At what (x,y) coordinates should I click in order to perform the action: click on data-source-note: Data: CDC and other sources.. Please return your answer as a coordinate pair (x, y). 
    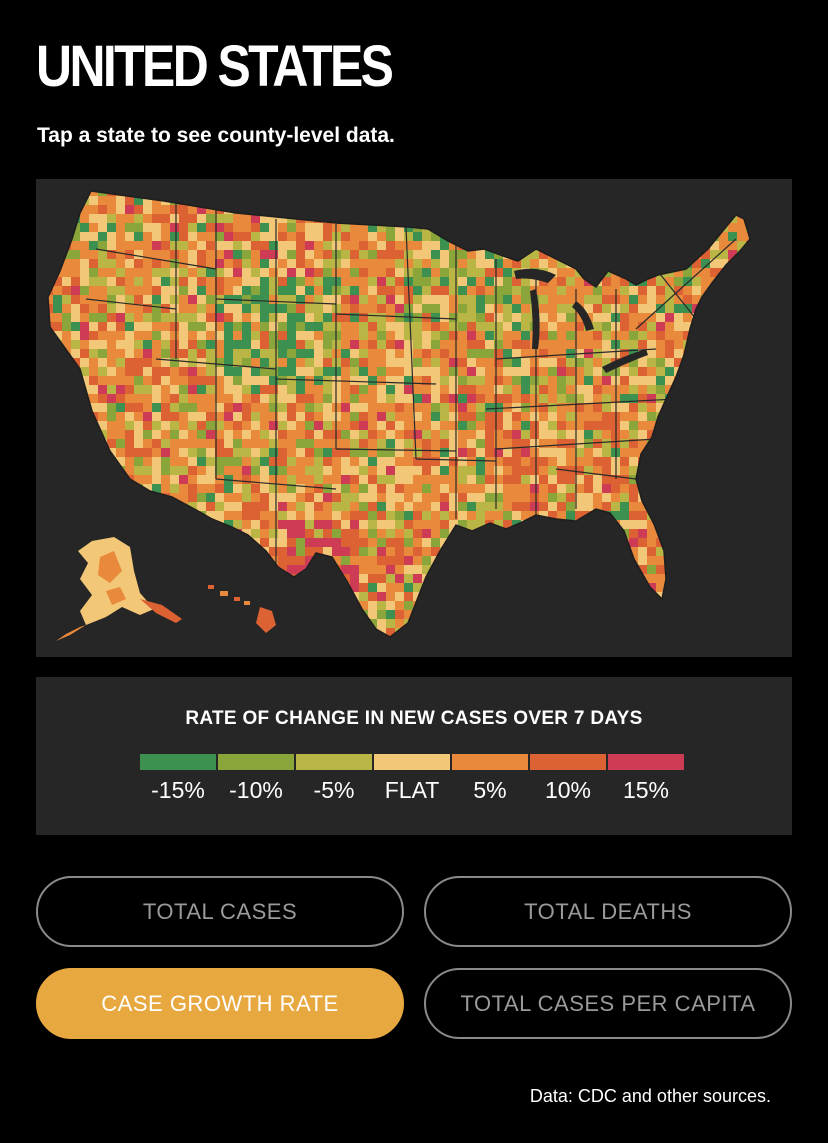
    Looking at the image, I should click on (650, 1096).